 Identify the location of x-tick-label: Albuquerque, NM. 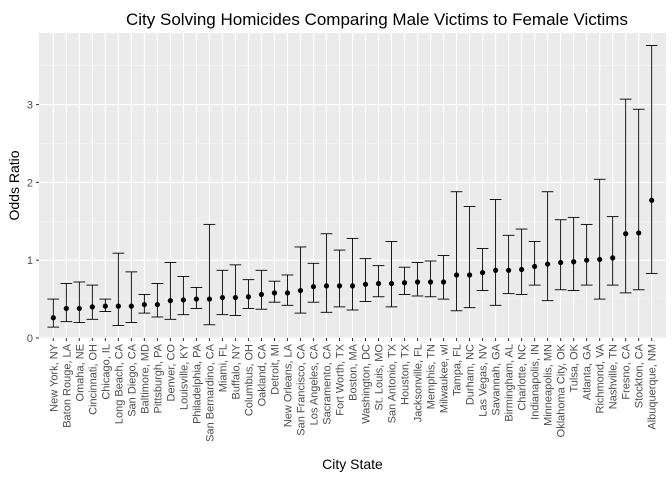
(653, 387).